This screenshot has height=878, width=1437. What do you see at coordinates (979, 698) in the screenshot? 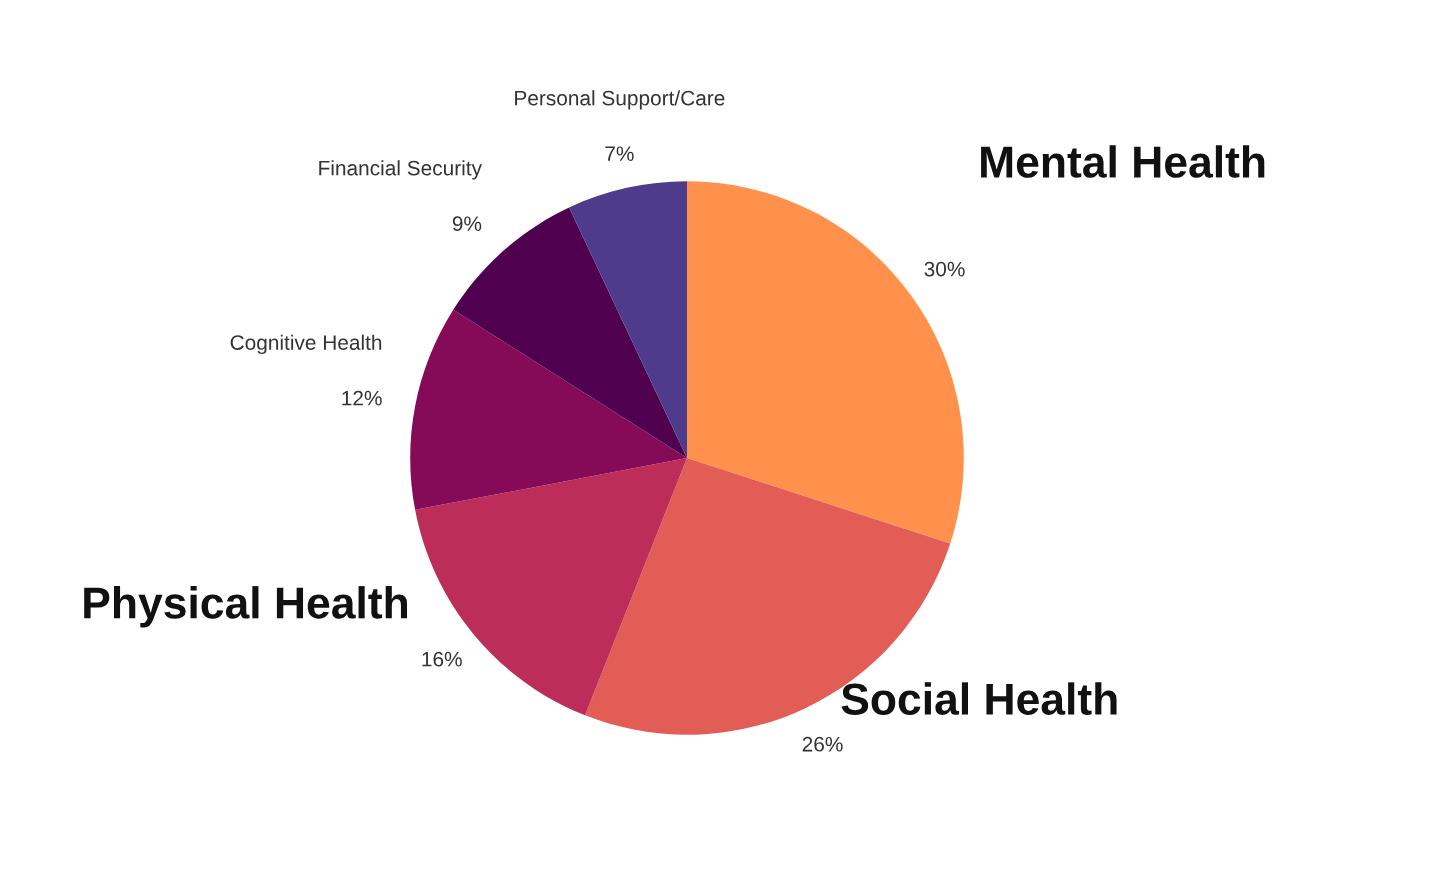
I see `slice-label: Social Health` at bounding box center [979, 698].